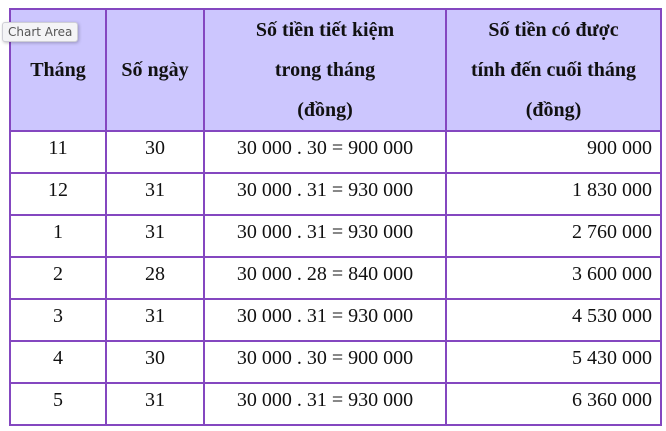  Describe the element at coordinates (155, 70) in the screenshot. I see `header-days: Số ngày` at that location.